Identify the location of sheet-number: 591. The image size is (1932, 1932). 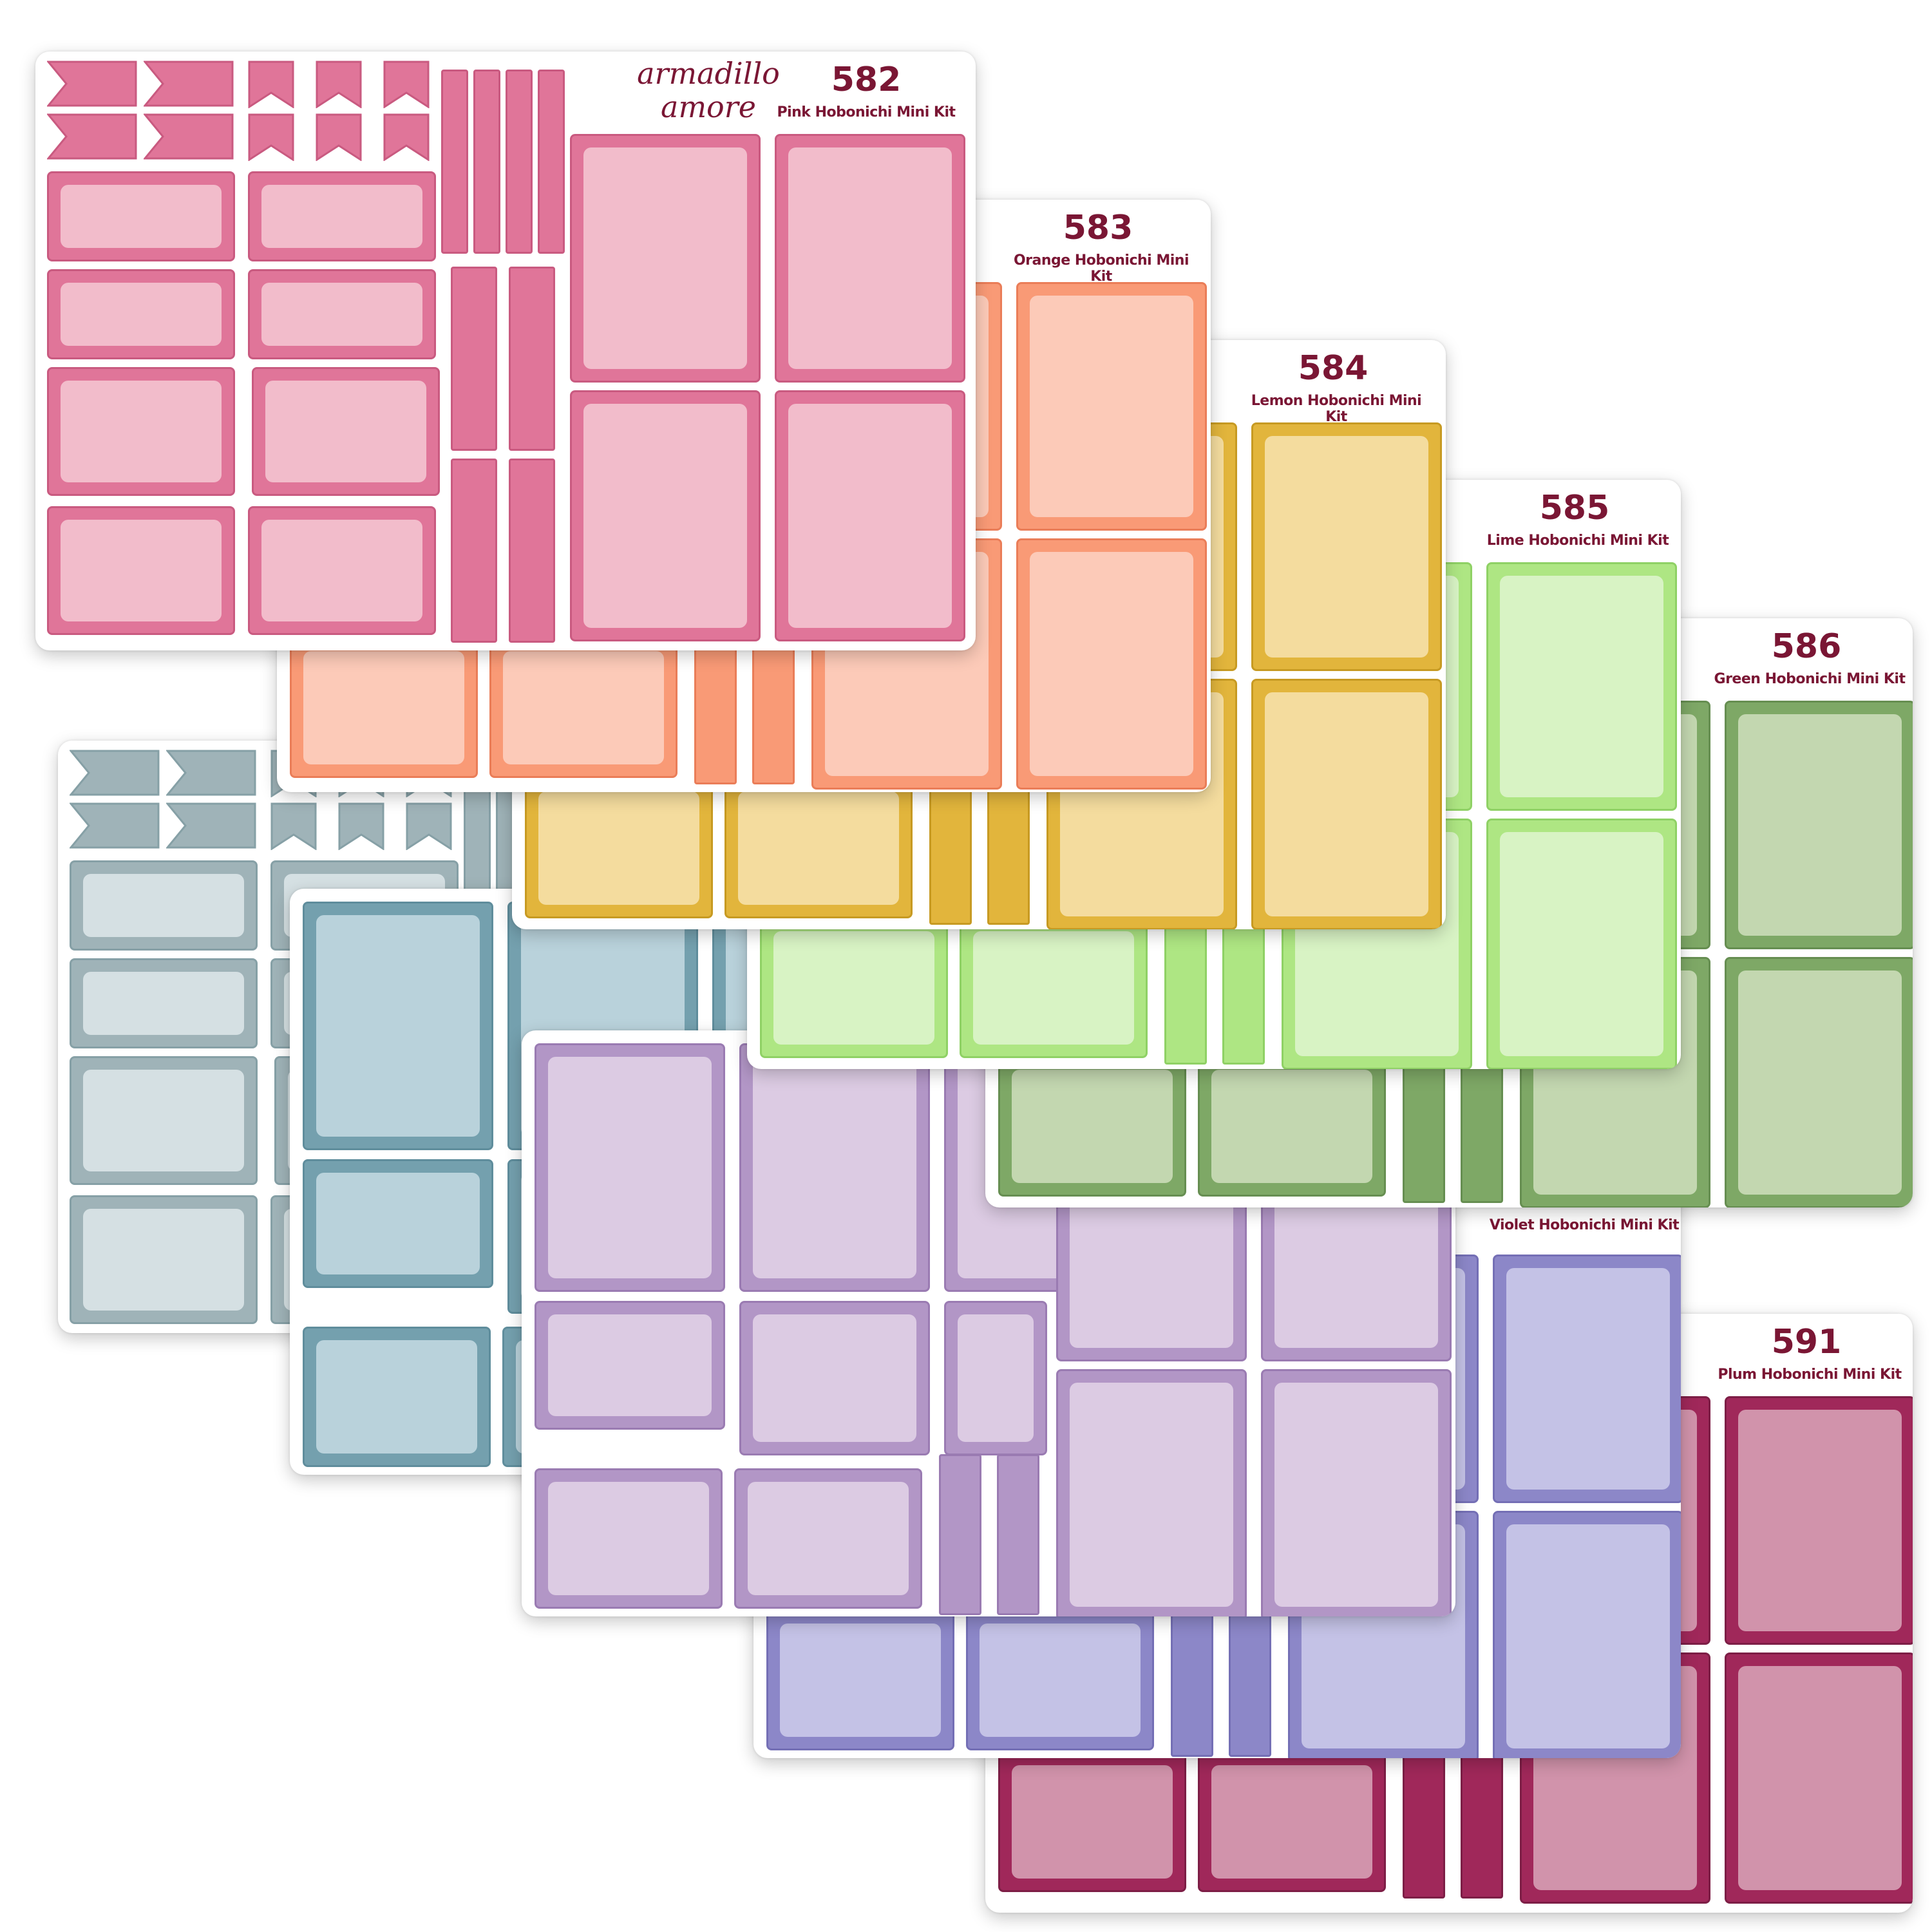
(1806, 1342).